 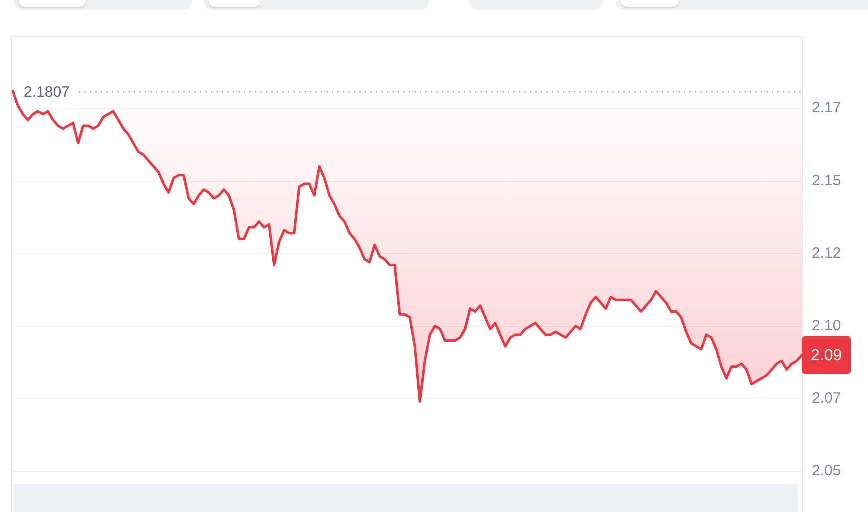 What do you see at coordinates (827, 181) in the screenshot?
I see `y-tick-label: 2.15` at bounding box center [827, 181].